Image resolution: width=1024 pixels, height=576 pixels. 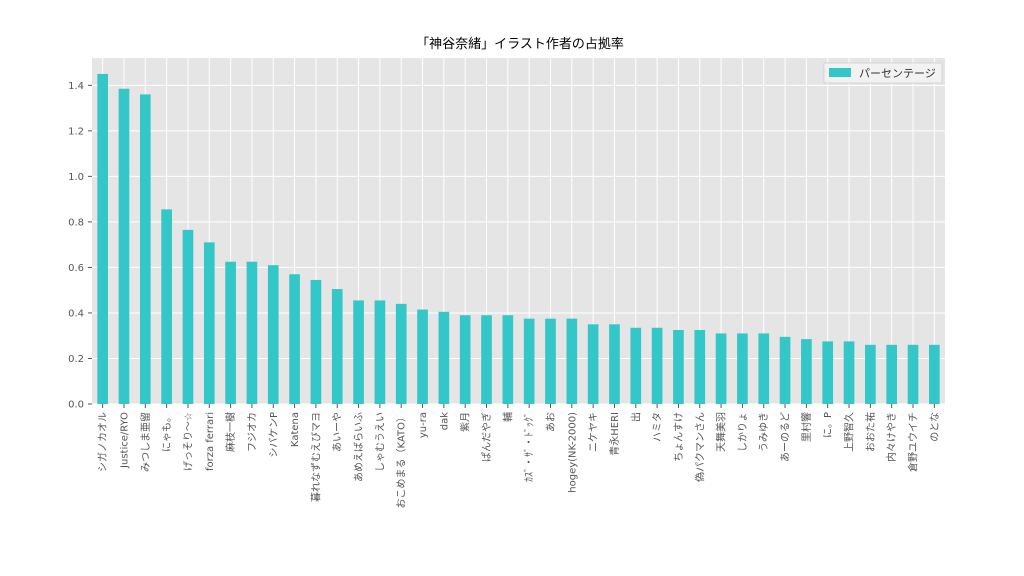 I want to click on x-tick-label: 内々けやき, so click(x=891, y=437).